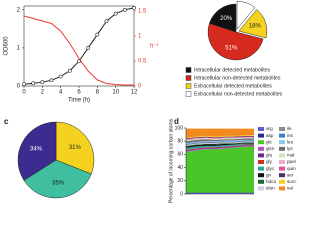 This screenshot has width=320, height=240. I want to click on y-tick-label: 1, so click(19, 48).